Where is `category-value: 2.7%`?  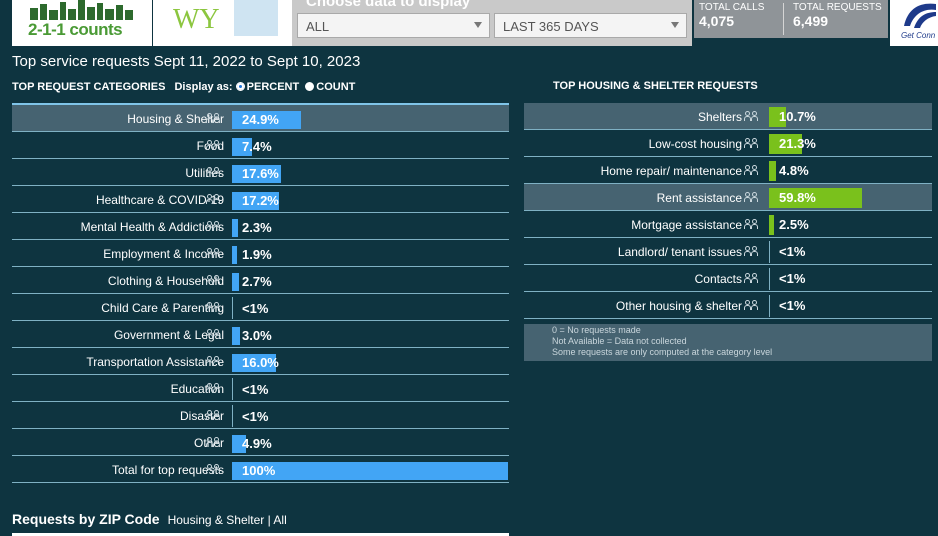 category-value: 2.7% is located at coordinates (257, 281).